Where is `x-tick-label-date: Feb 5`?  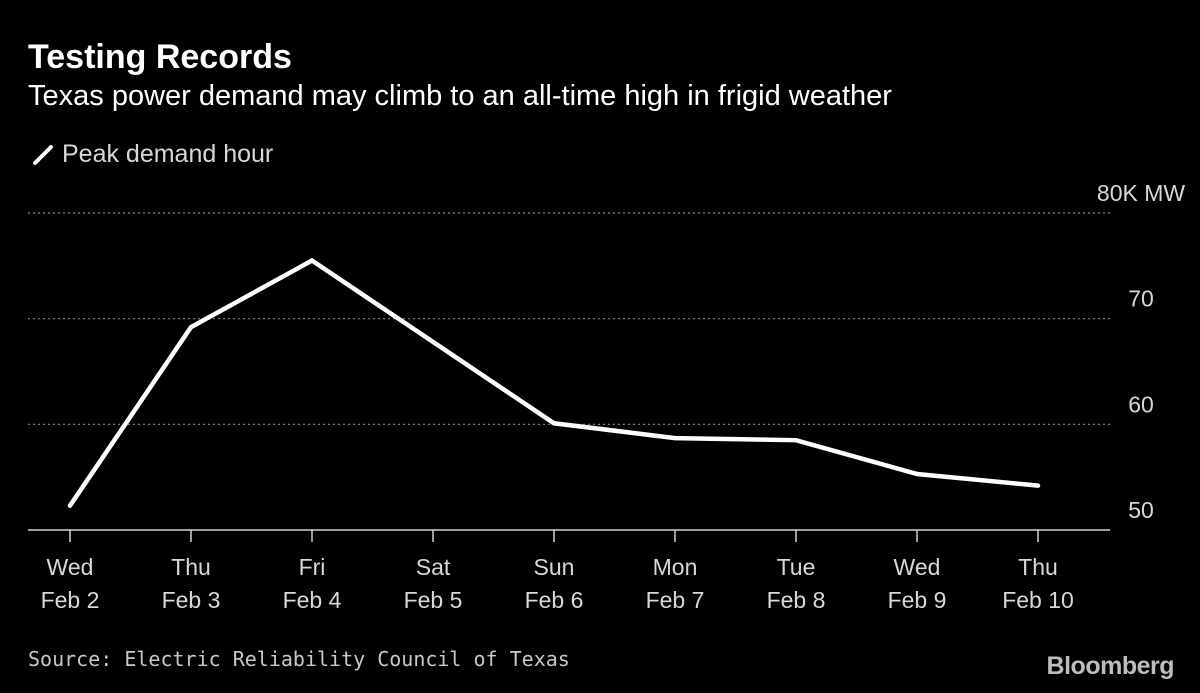 x-tick-label-date: Feb 5 is located at coordinates (433, 600).